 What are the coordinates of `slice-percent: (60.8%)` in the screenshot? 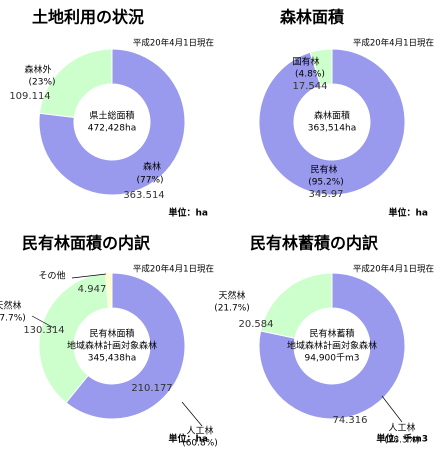 It's located at (200, 444).